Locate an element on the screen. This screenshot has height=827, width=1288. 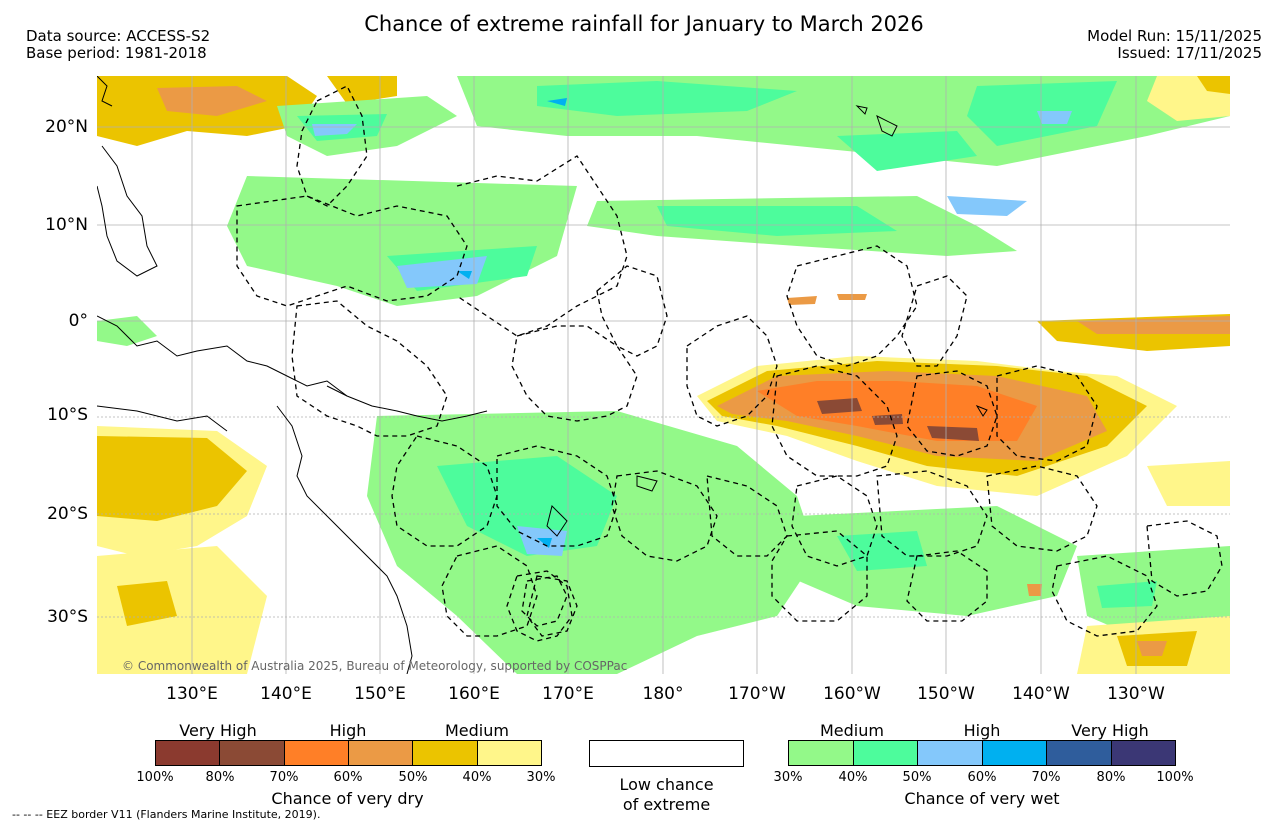
dry-colorbar is located at coordinates (348, 753).